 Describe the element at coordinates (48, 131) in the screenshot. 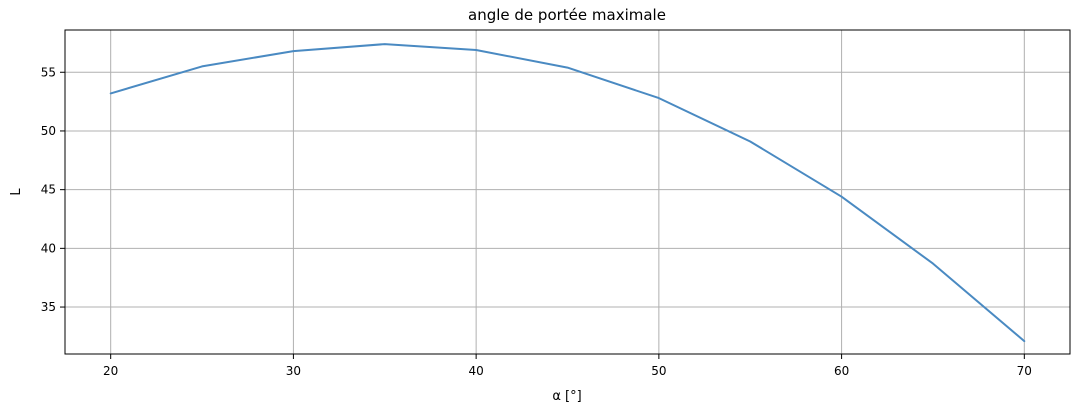

I see `y-tick-label: 50` at that location.